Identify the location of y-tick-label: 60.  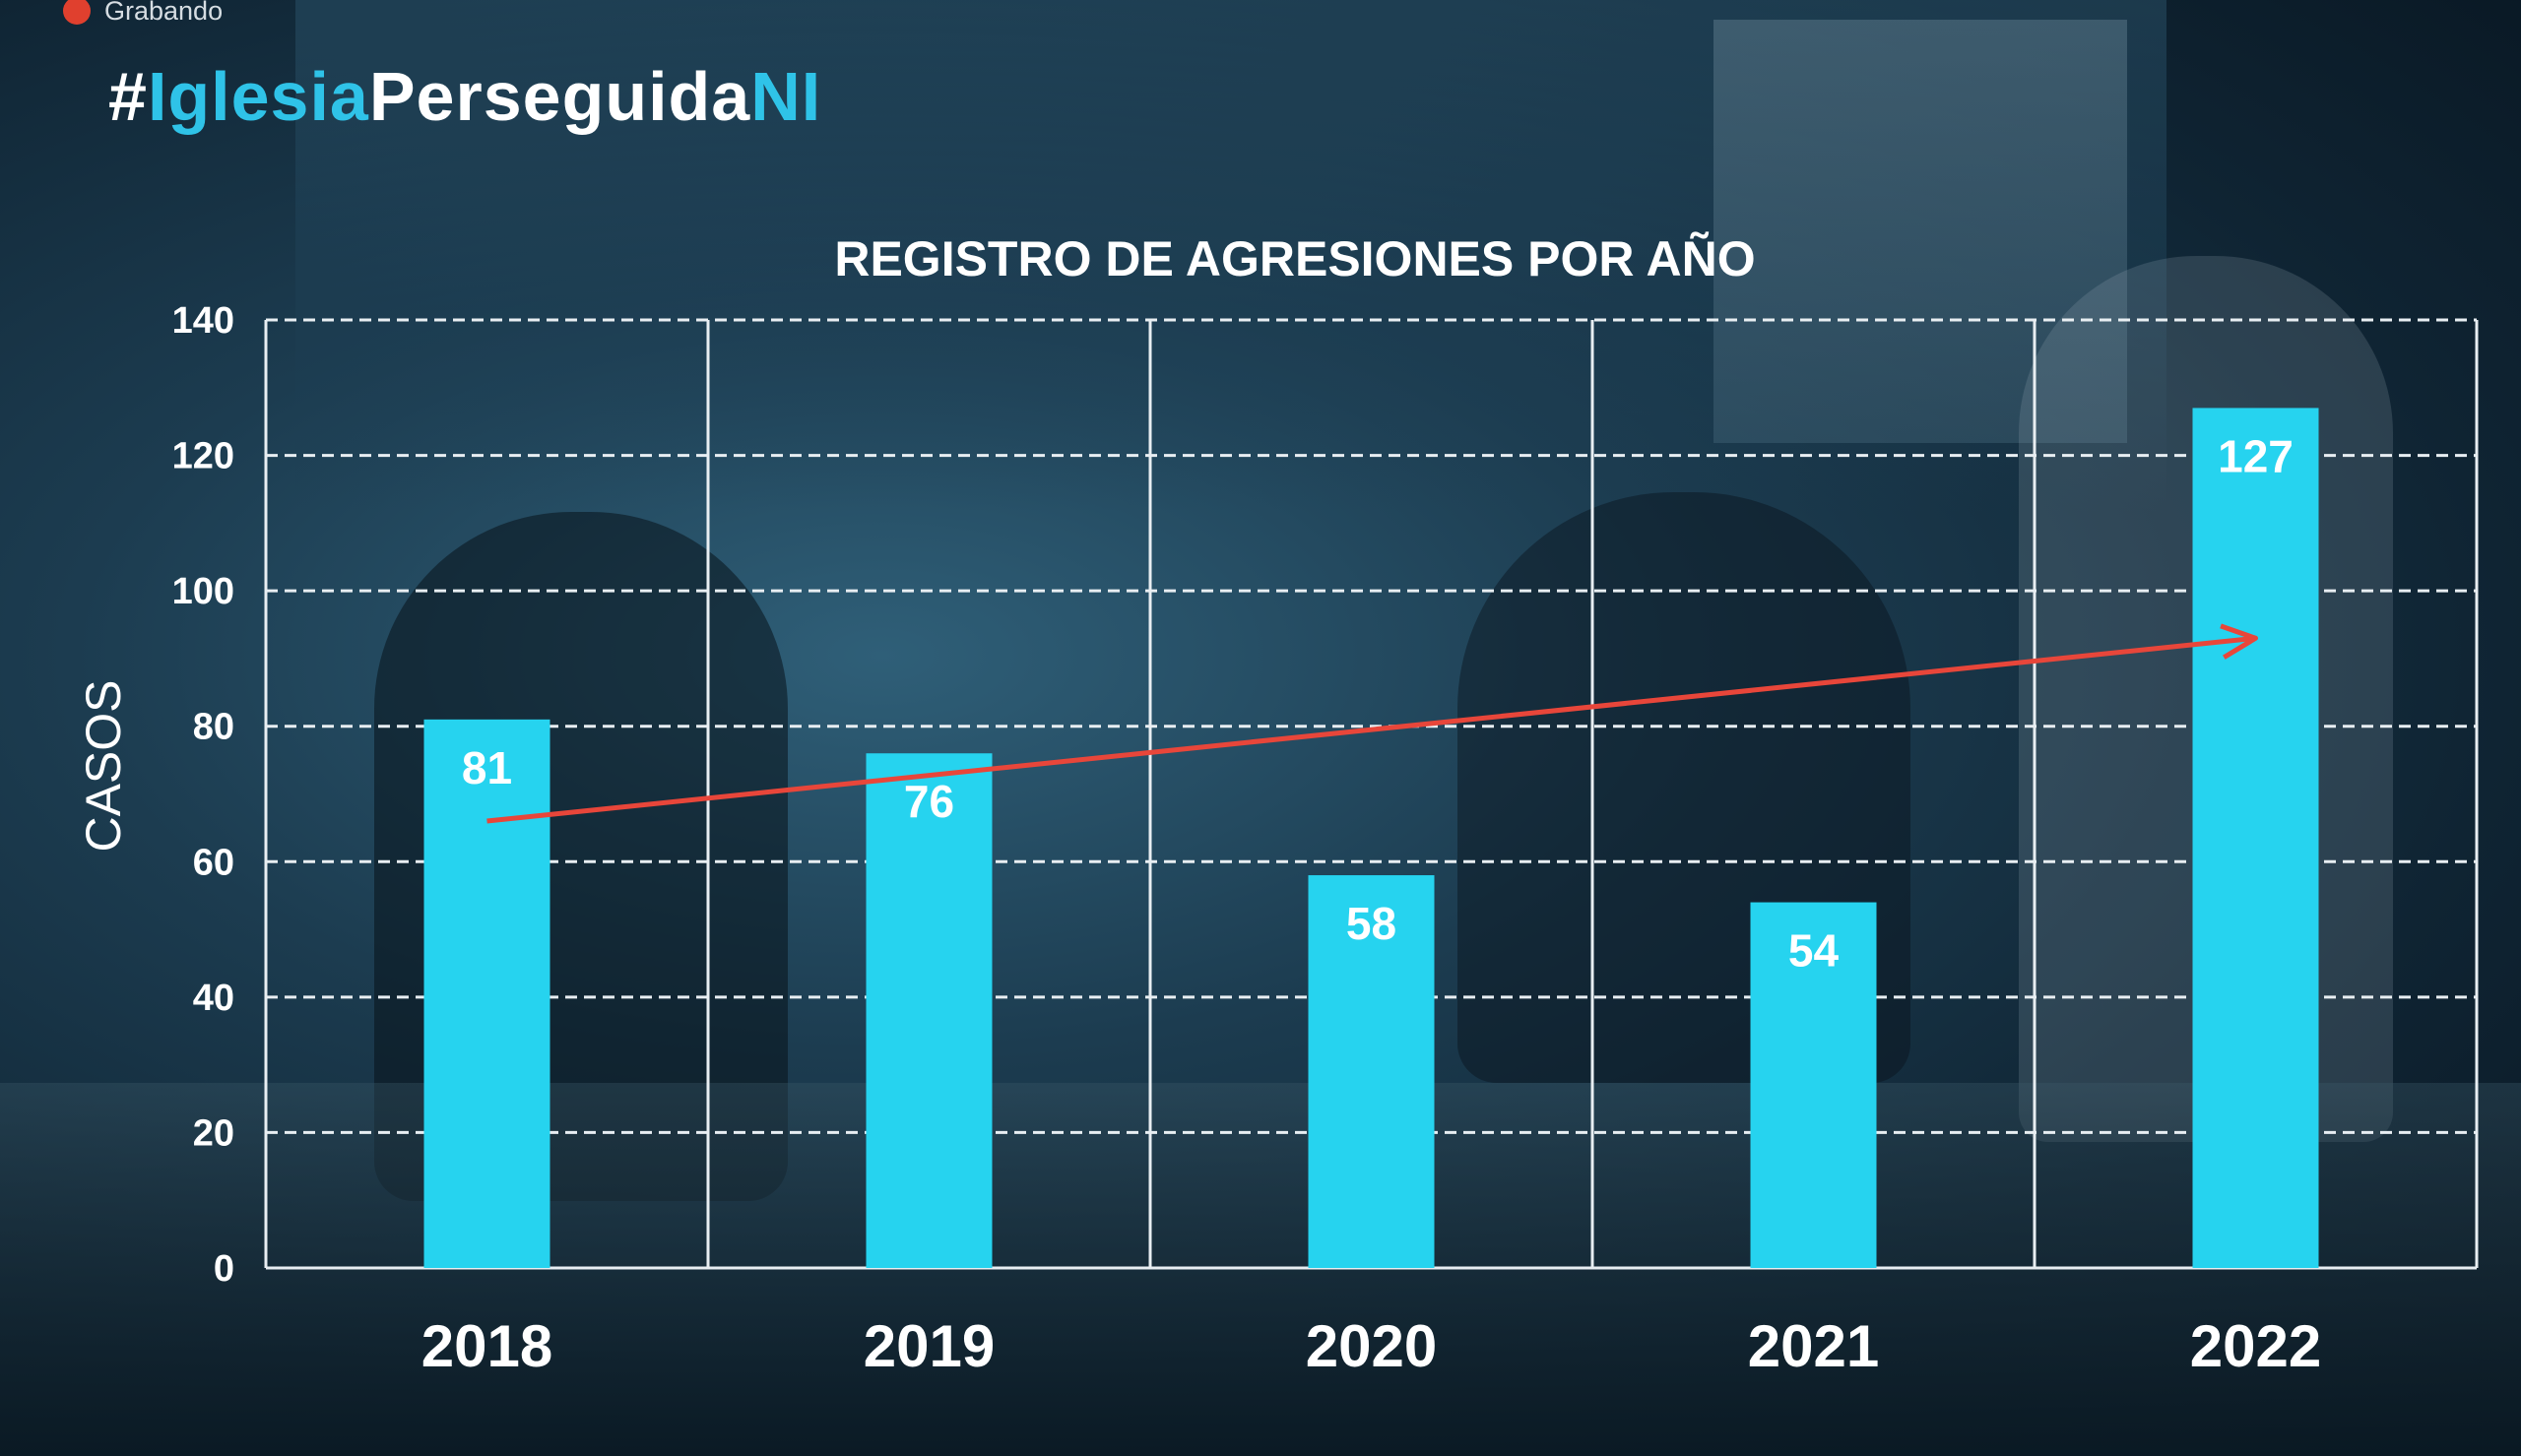
(213, 862).